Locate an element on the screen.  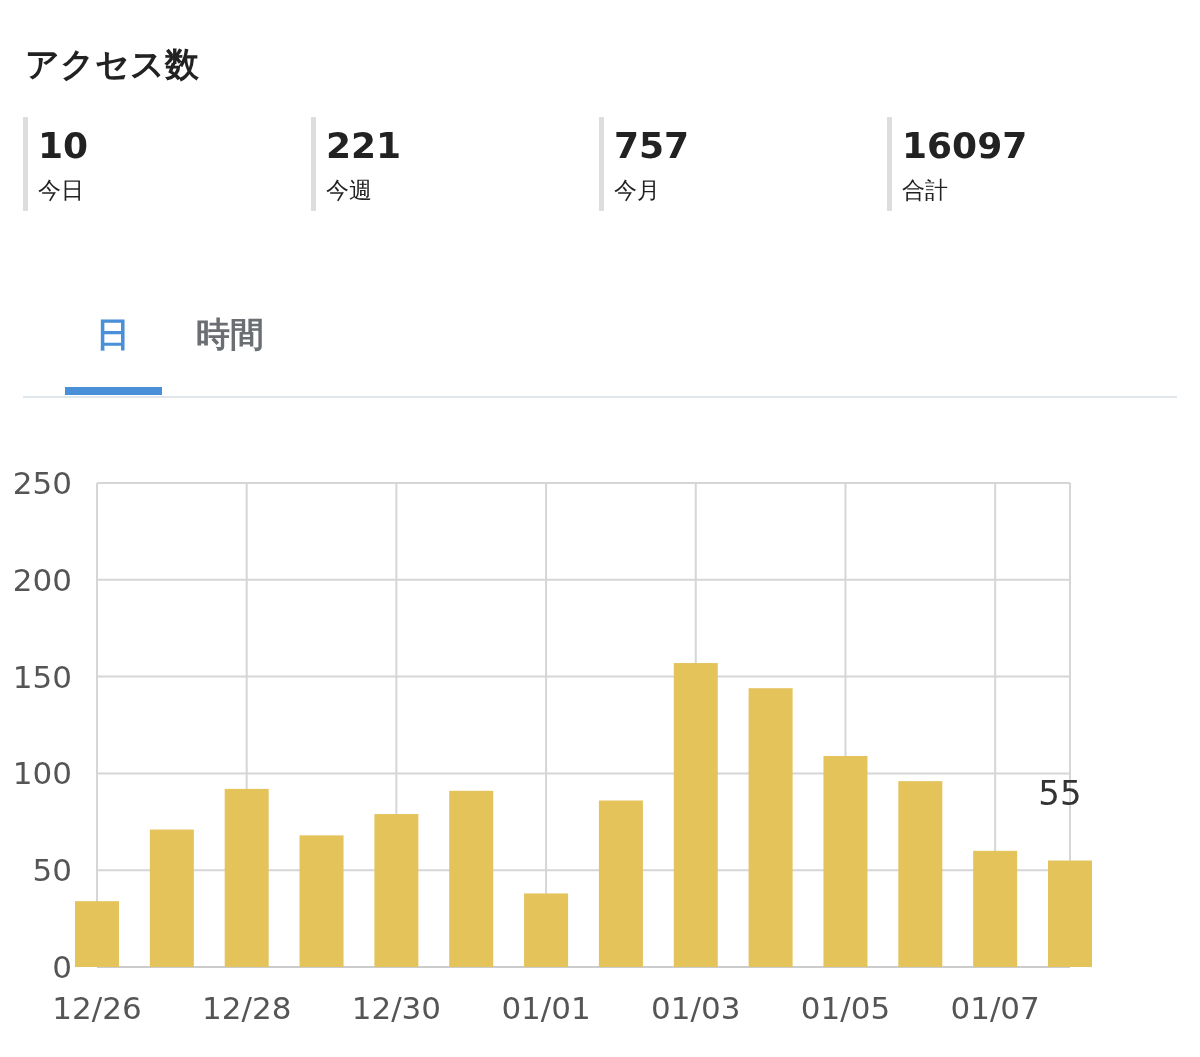
text: 757 is located at coordinates (652, 145).